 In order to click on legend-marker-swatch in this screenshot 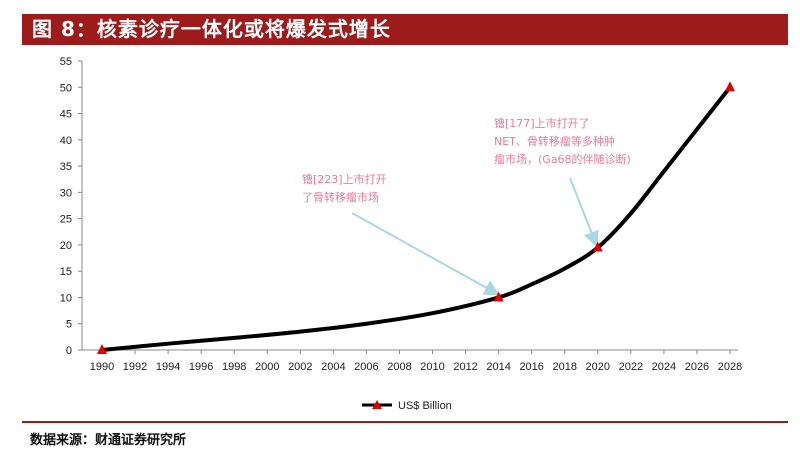, I will do `click(377, 404)`.